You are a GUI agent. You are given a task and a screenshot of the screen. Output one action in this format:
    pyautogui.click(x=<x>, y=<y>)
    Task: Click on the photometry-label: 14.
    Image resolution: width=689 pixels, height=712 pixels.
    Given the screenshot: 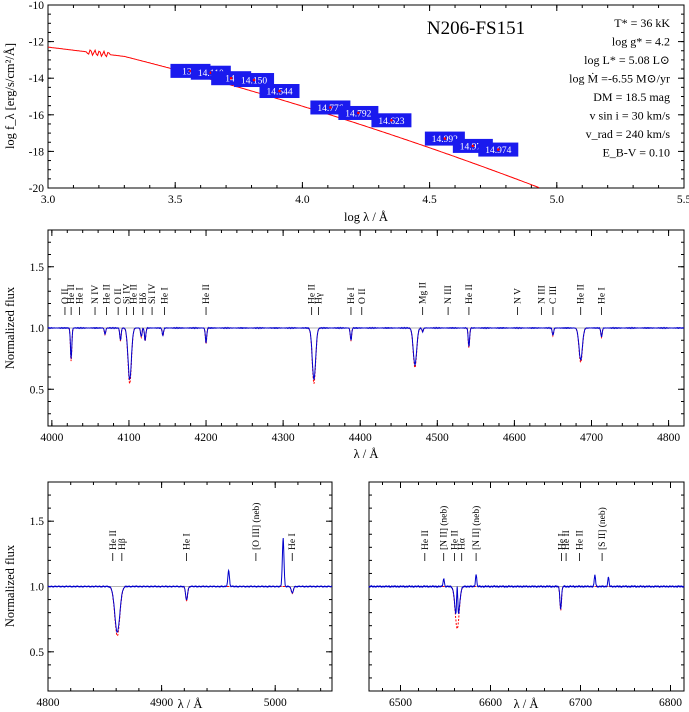 What is the action you would take?
    pyautogui.click(x=231, y=80)
    